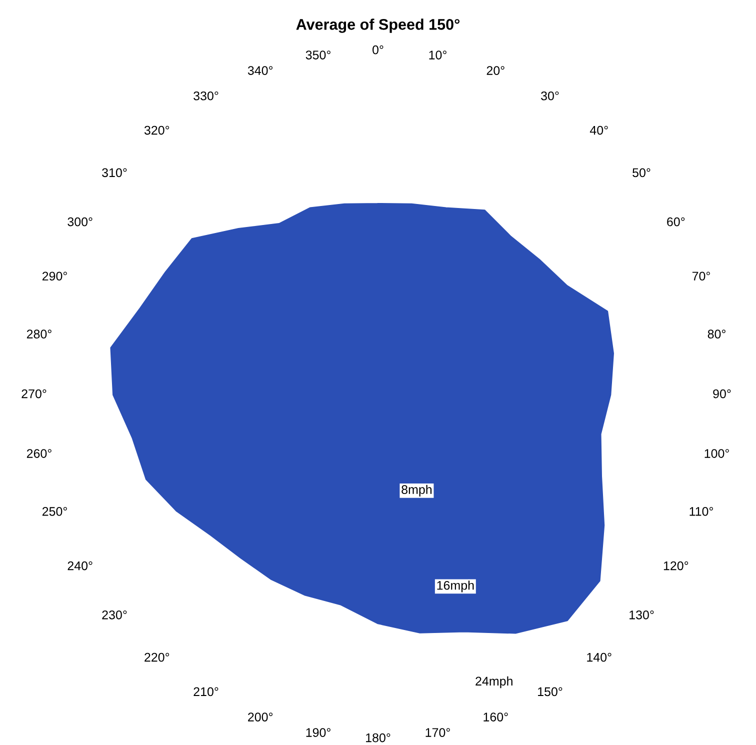  Describe the element at coordinates (318, 55) in the screenshot. I see `spoke-label: 350°` at that location.